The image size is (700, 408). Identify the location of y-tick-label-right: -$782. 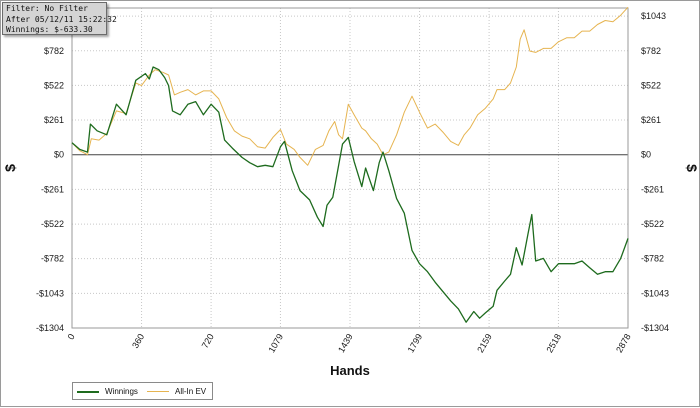
(652, 259).